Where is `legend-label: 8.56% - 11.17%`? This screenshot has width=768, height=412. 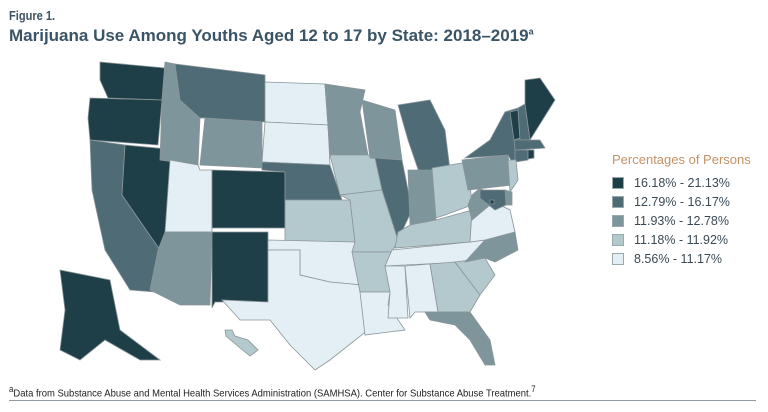 legend-label: 8.56% - 11.17% is located at coordinates (678, 258).